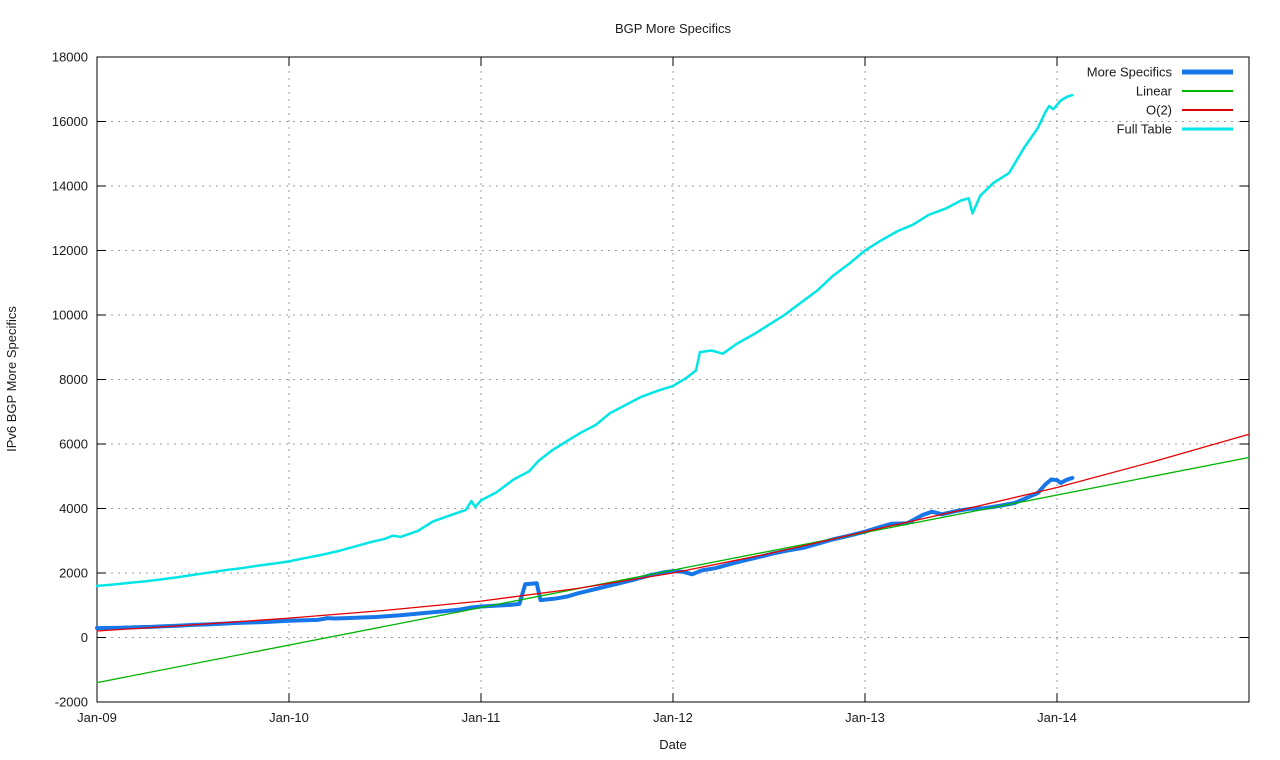  Describe the element at coordinates (71, 702) in the screenshot. I see `y-tick-label: -2000` at that location.